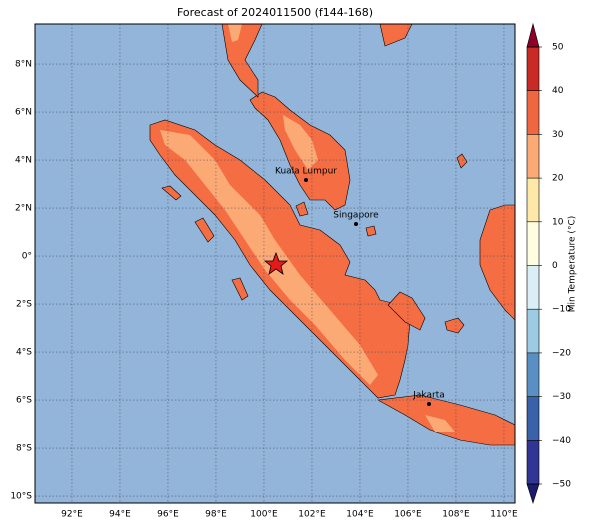 The height and width of the screenshot is (532, 590). What do you see at coordinates (561, 397) in the screenshot?
I see `colorbar-tick-label: −30` at bounding box center [561, 397].